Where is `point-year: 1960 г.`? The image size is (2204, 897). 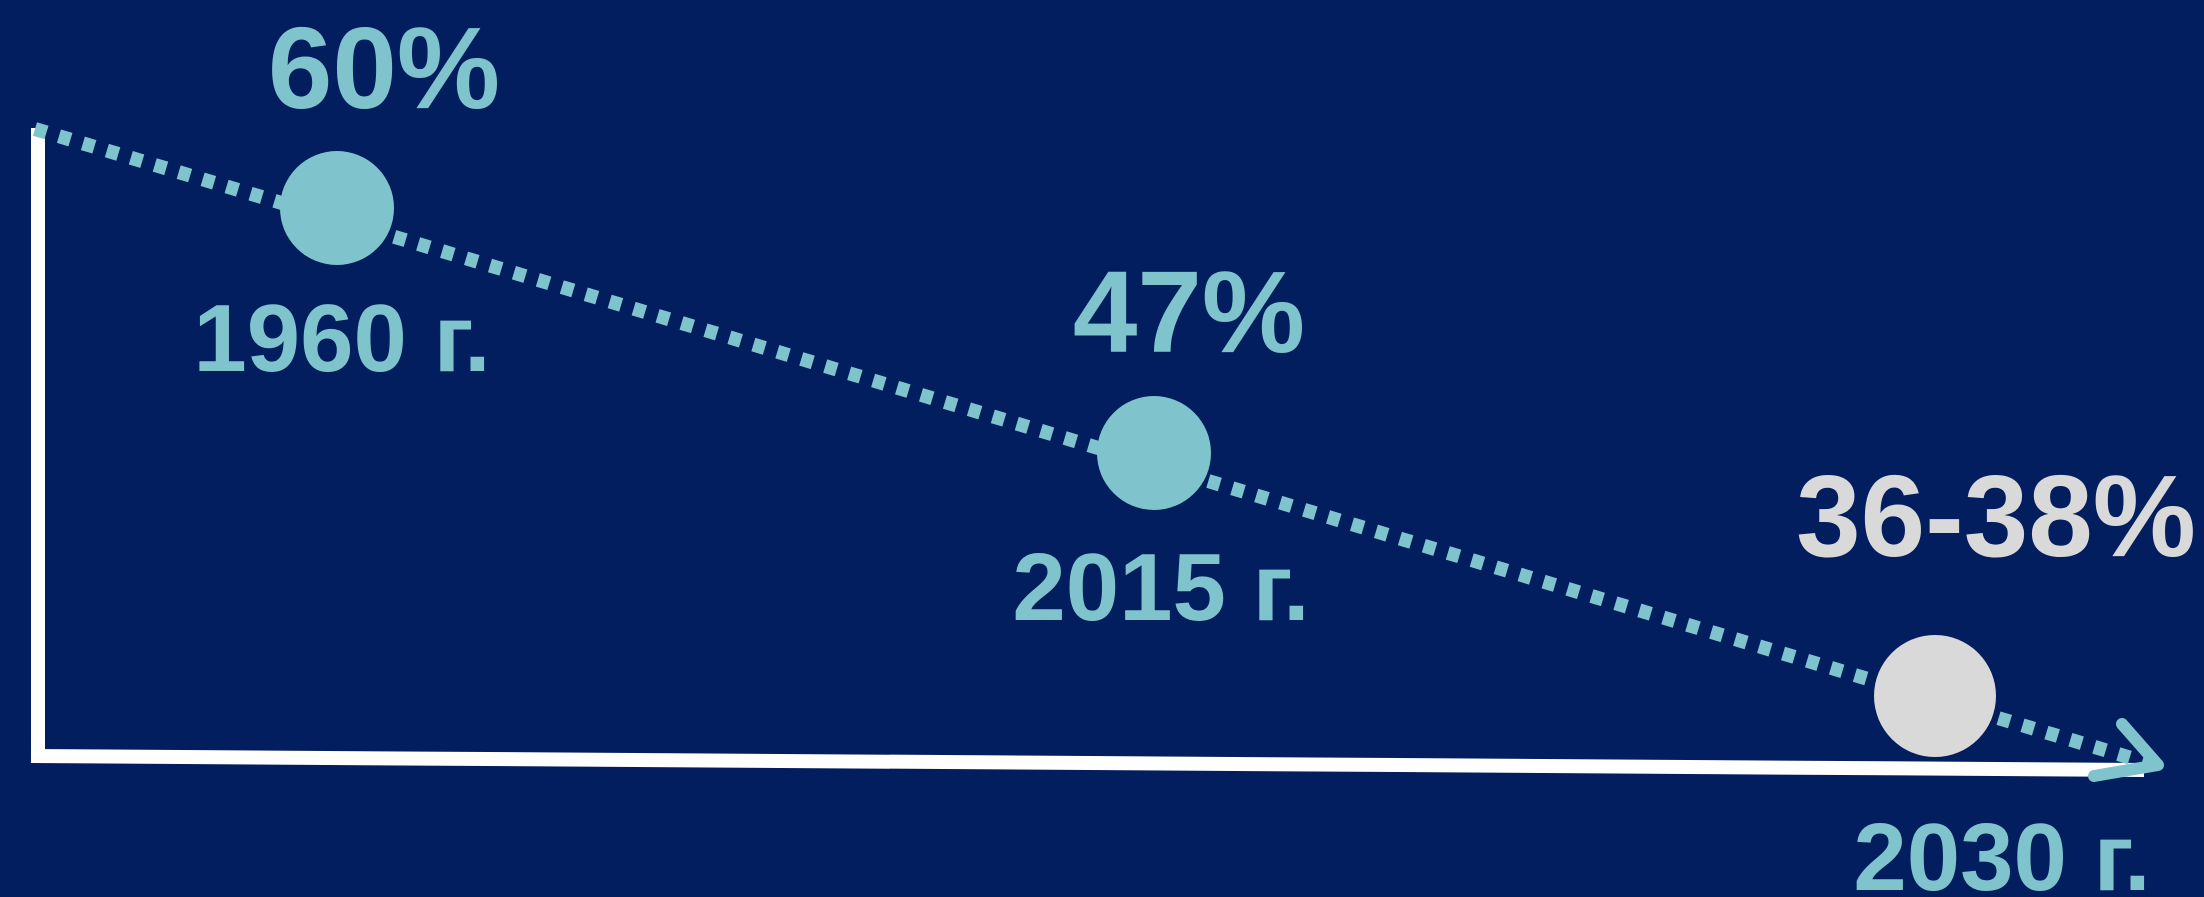 point-year: 1960 г. is located at coordinates (341, 338).